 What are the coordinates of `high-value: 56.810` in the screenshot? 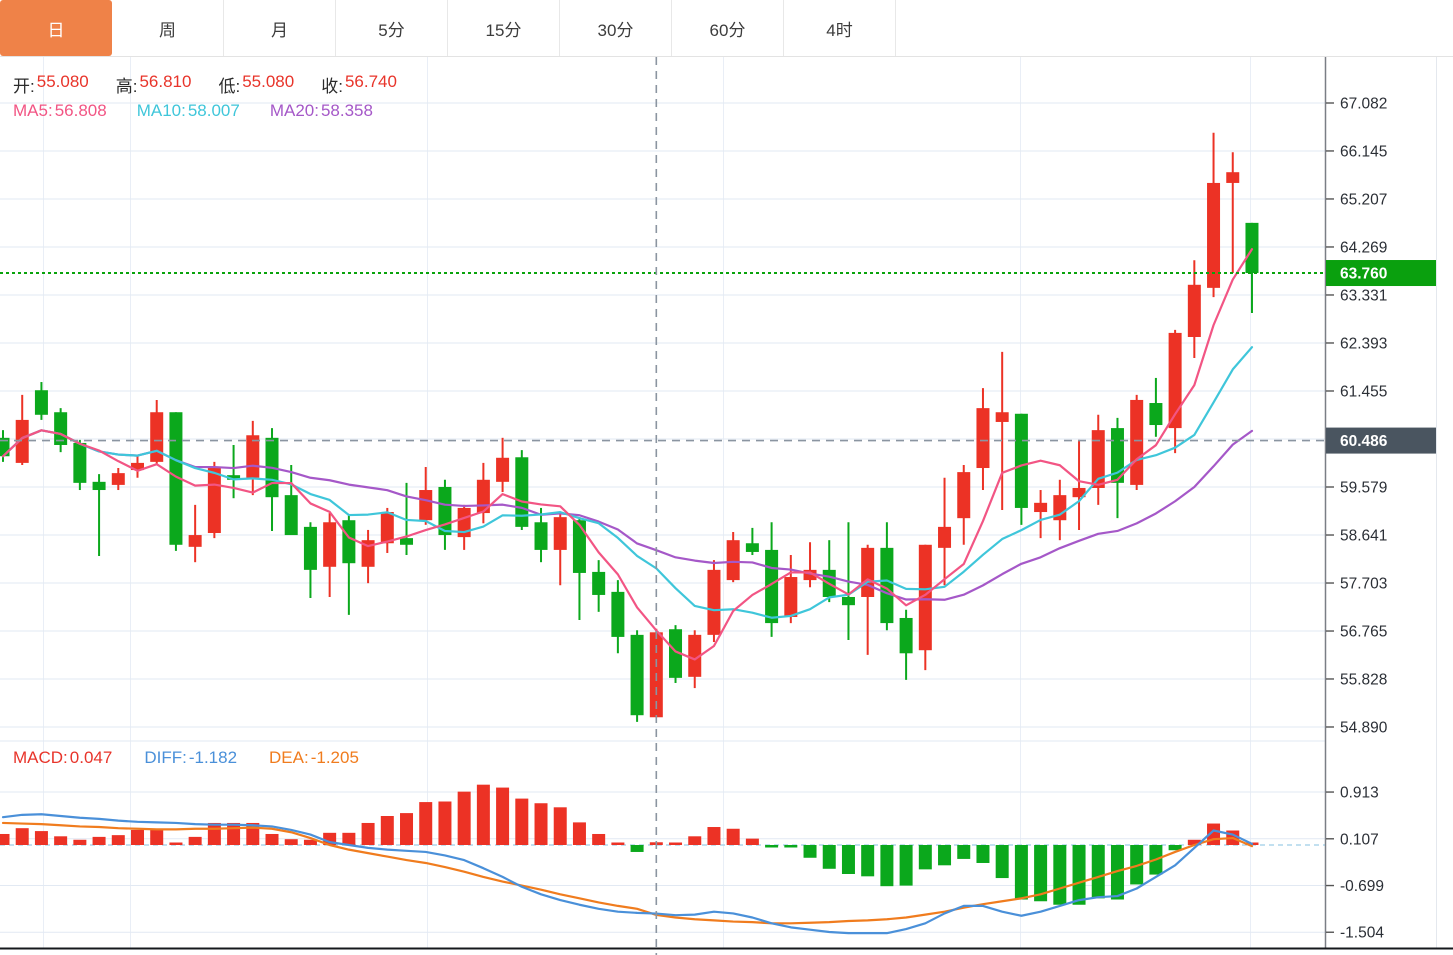 It's located at (165, 81).